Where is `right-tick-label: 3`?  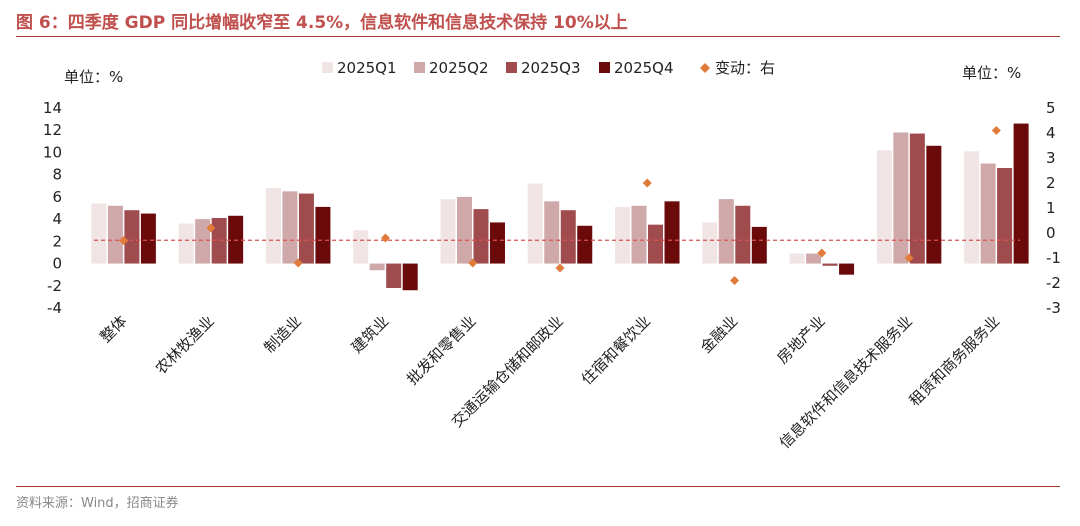
right-tick-label: 3 is located at coordinates (1051, 158).